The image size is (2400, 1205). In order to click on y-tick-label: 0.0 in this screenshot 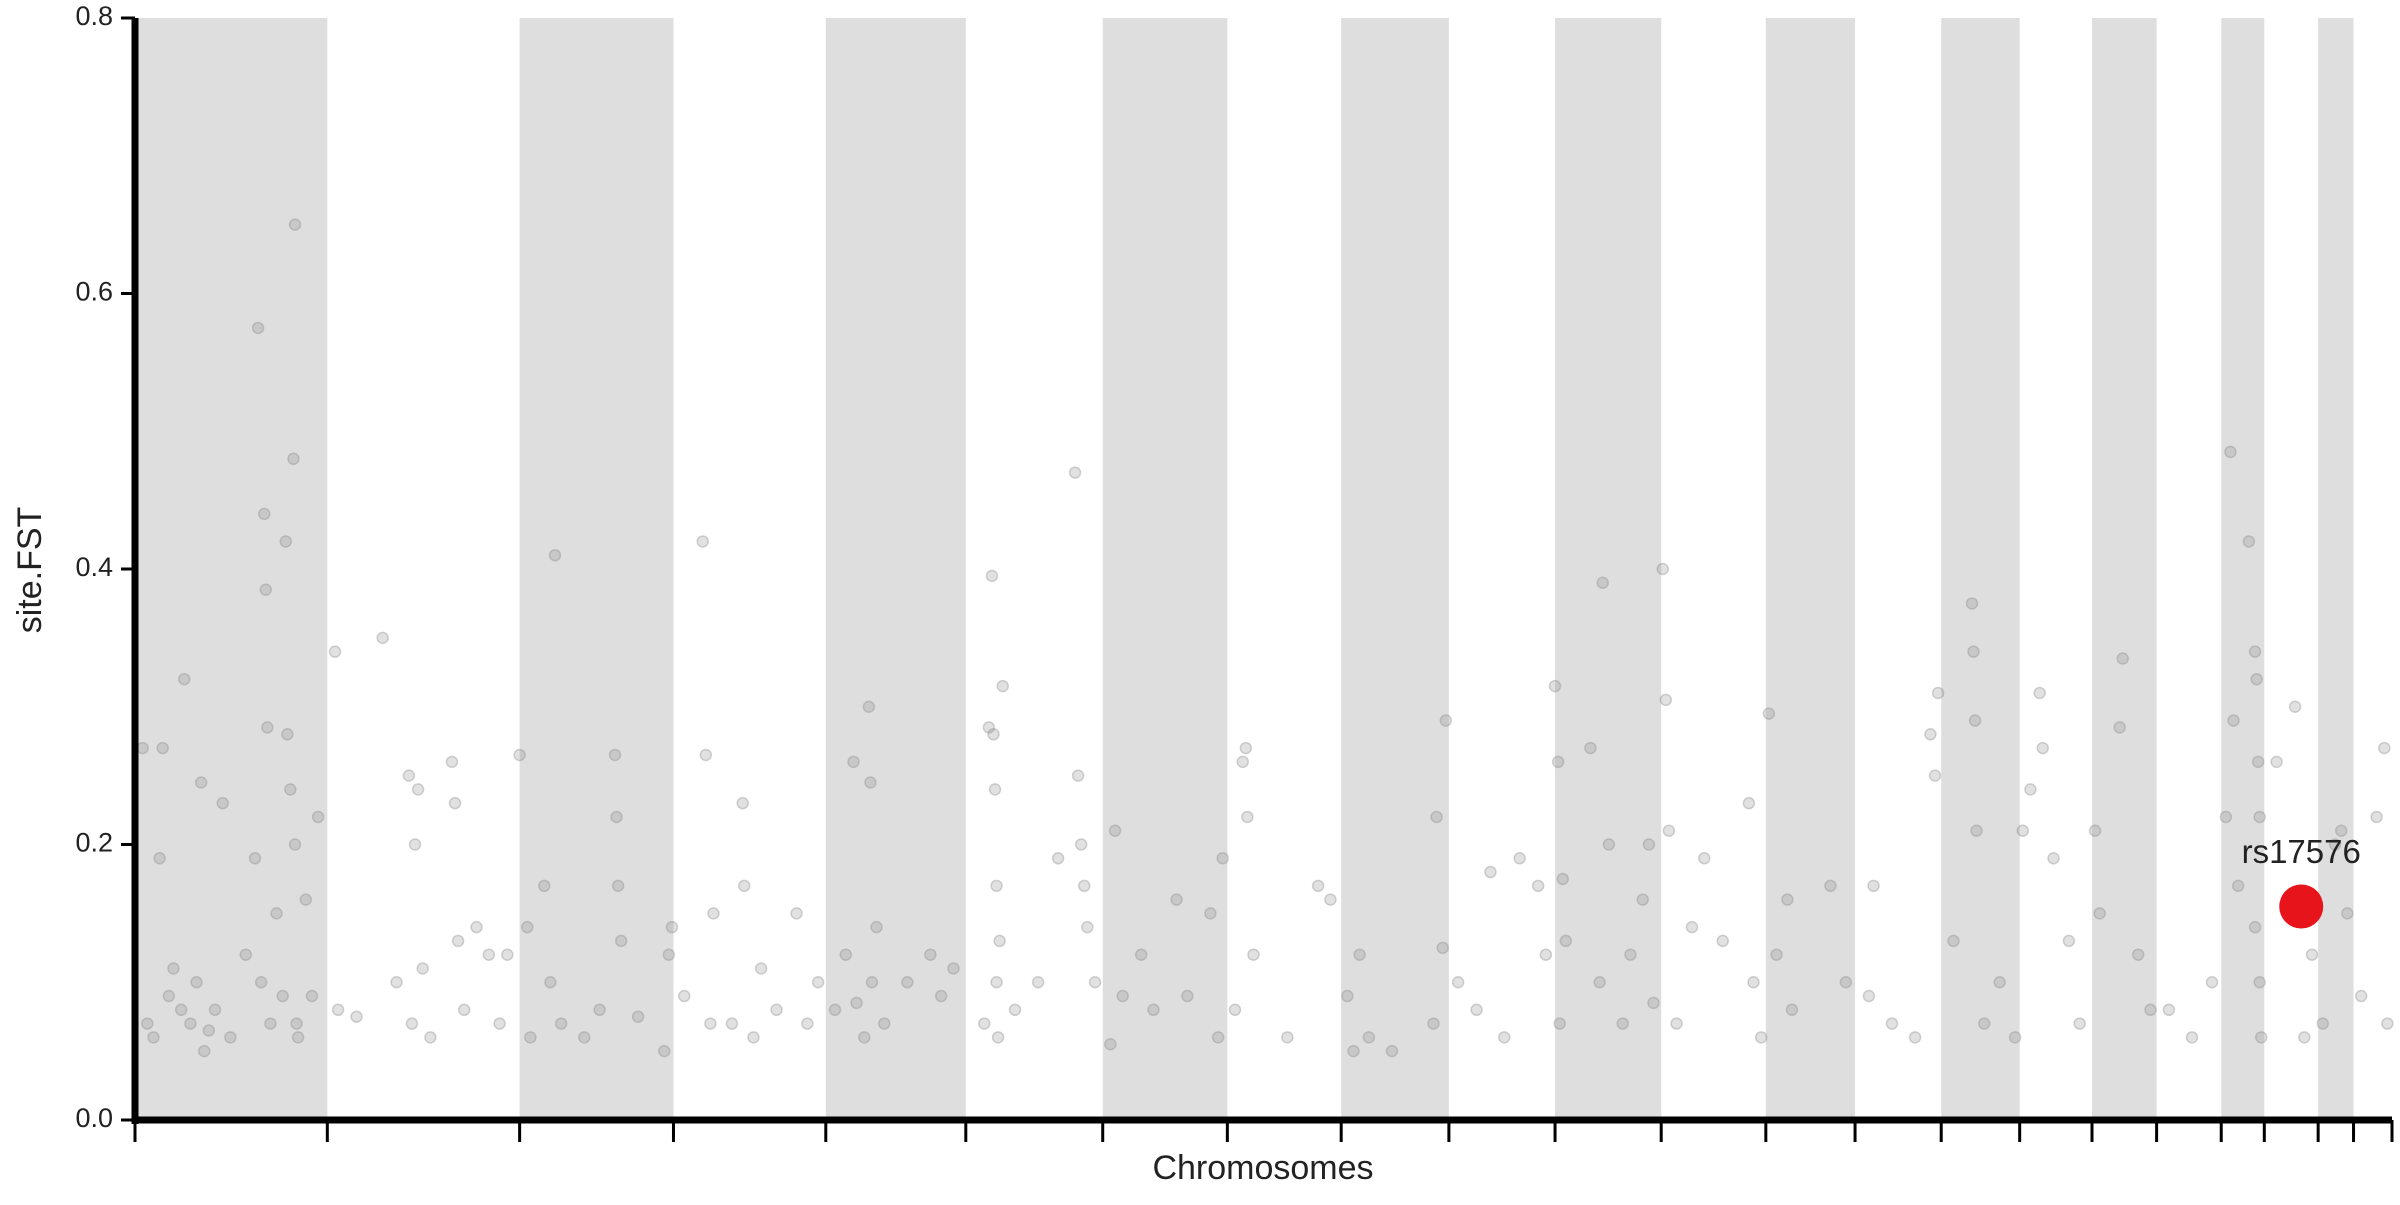, I will do `click(94, 1118)`.